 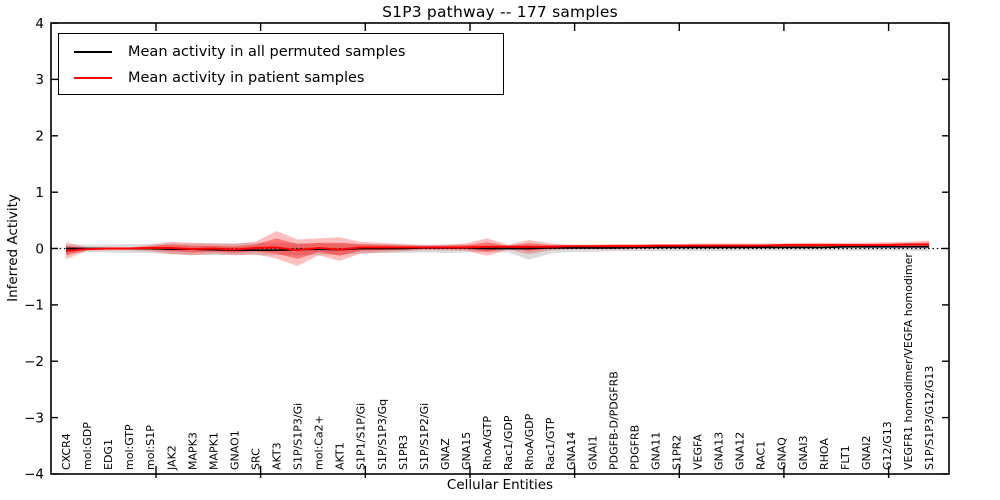 What do you see at coordinates (34, 475) in the screenshot?
I see `y-tick-label: −4` at bounding box center [34, 475].